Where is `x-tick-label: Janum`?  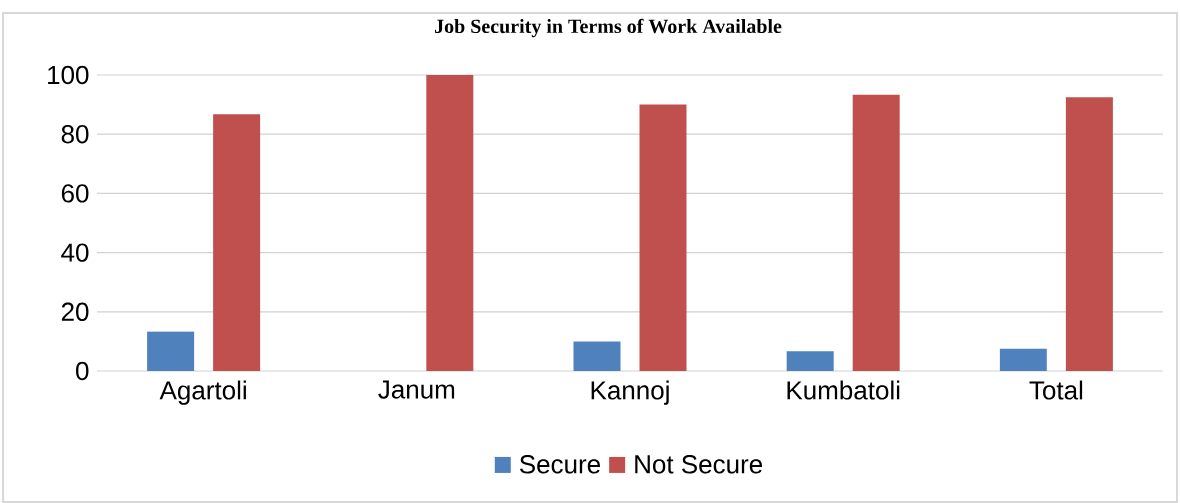
x-tick-label: Janum is located at coordinates (416, 389).